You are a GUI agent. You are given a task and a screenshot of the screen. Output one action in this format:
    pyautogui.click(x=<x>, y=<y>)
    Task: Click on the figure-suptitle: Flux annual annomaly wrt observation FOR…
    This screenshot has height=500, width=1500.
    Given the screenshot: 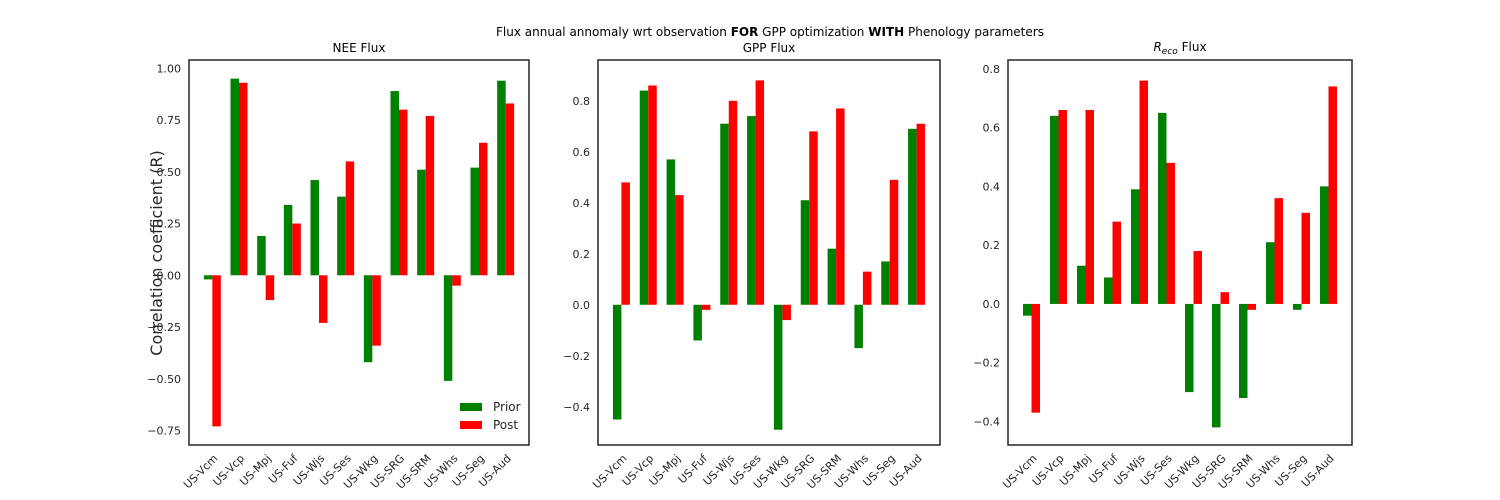 What is the action you would take?
    pyautogui.click(x=770, y=32)
    